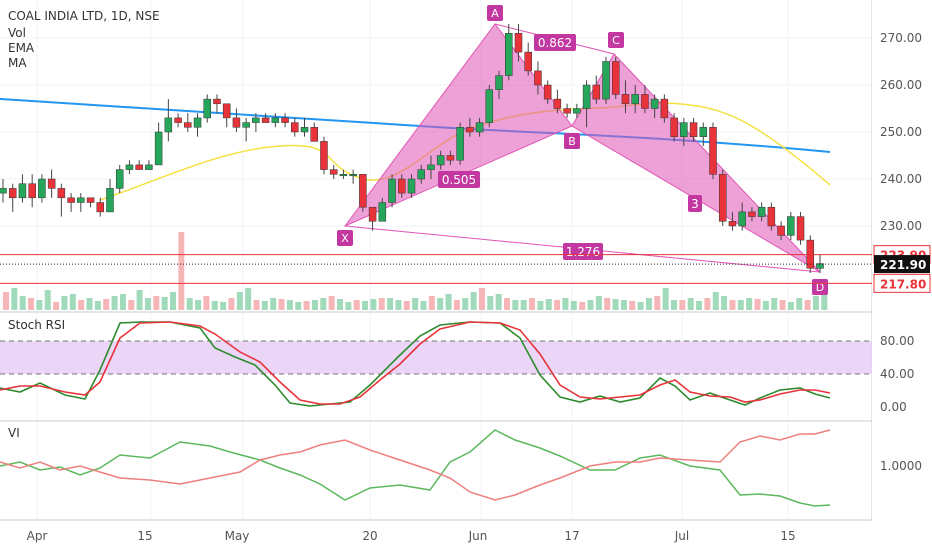 The height and width of the screenshot is (550, 932). What do you see at coordinates (901, 466) in the screenshot?
I see `vi-tick-label: 1.0000` at bounding box center [901, 466].